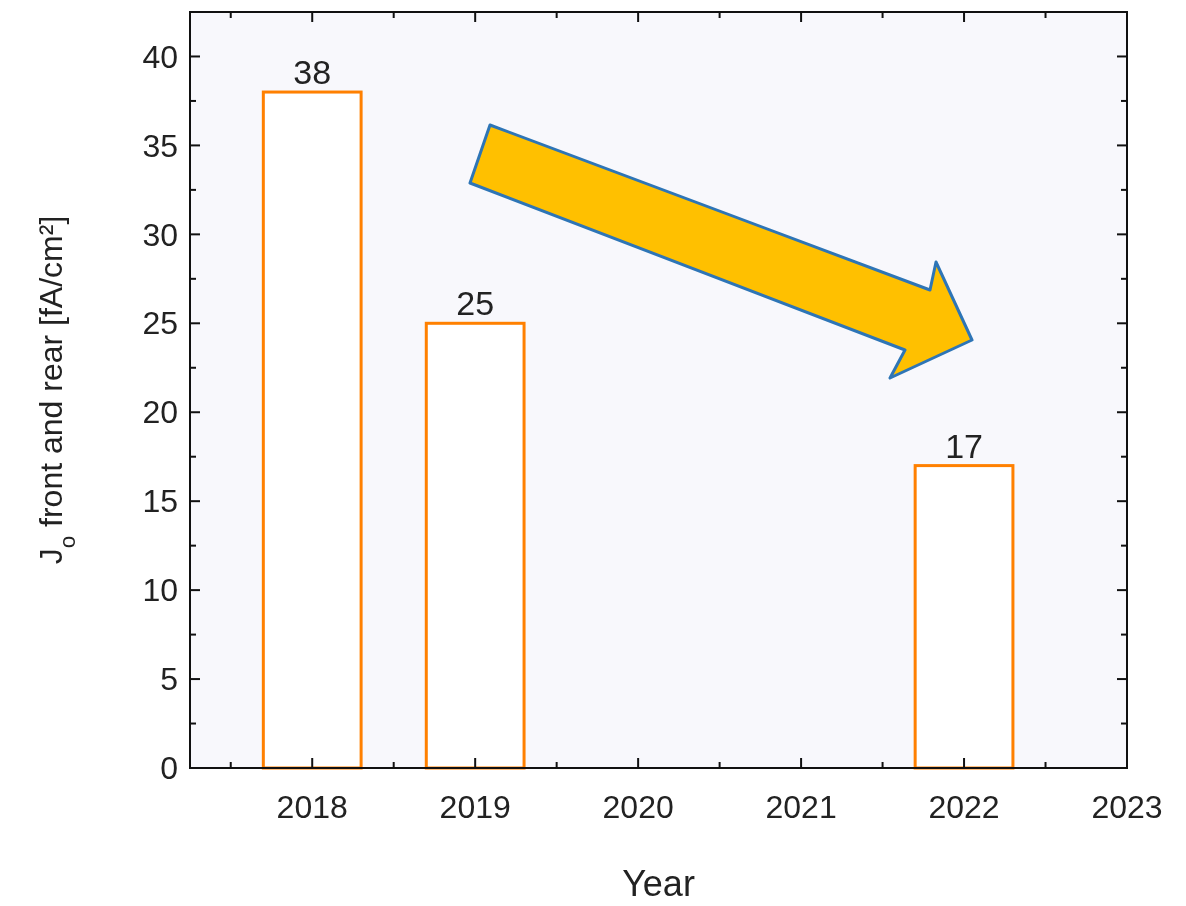 Image resolution: width=1186 pixels, height=906 pixels. I want to click on y-tick-label: 5, so click(169, 679).